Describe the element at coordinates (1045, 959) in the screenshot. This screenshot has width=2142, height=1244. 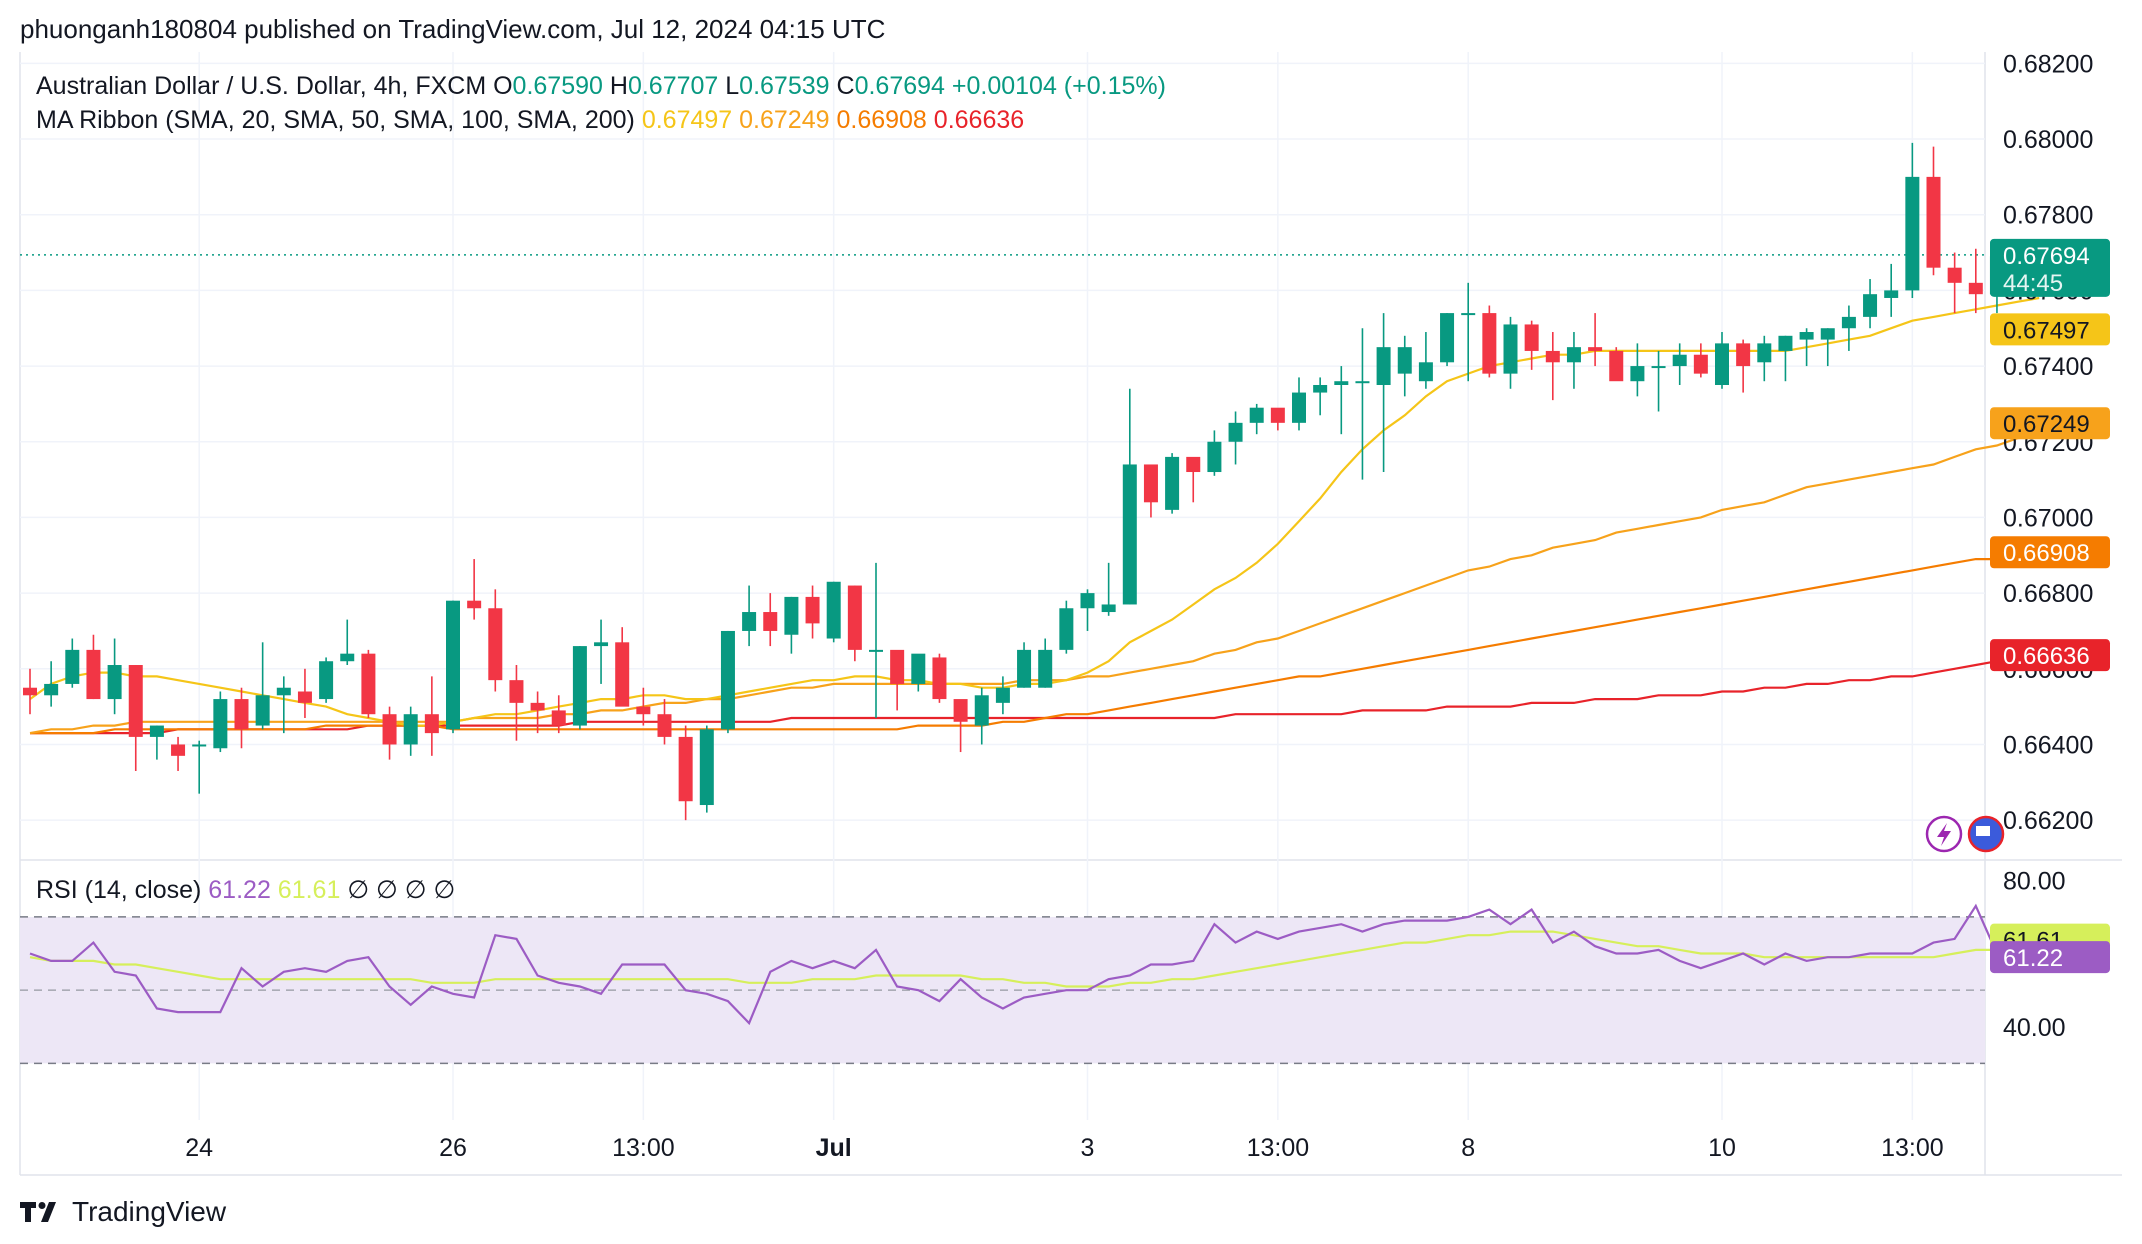
I see `rsi-ma-line` at that location.